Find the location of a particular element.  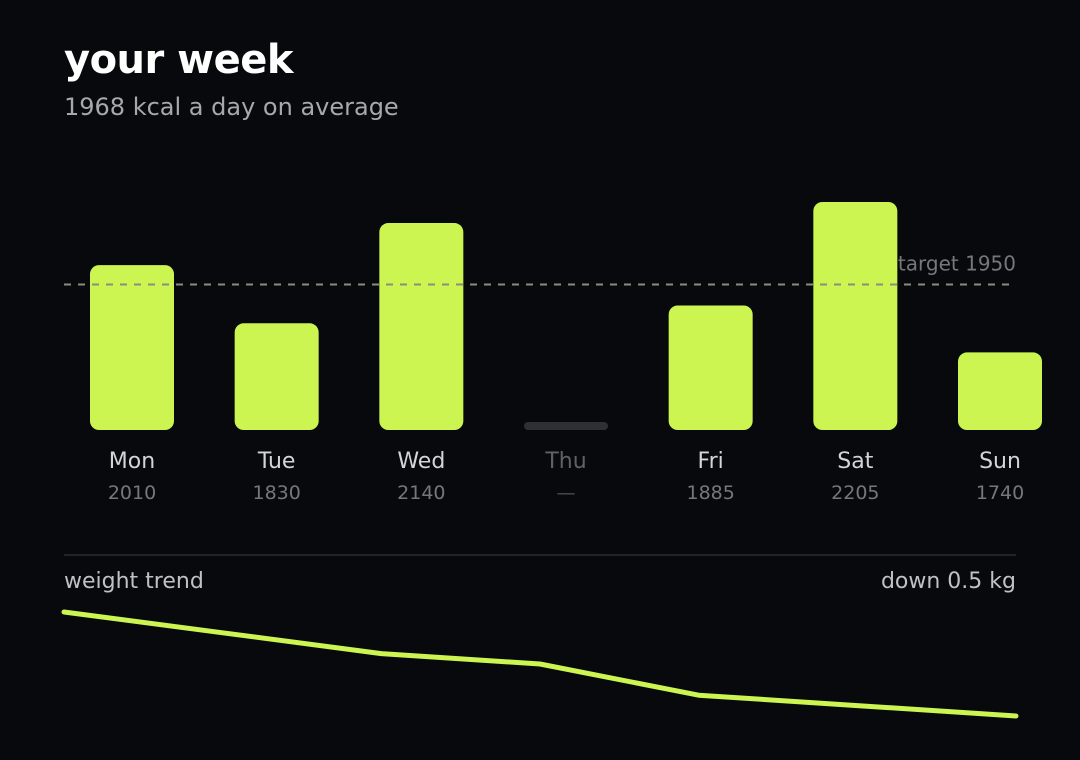

day-label-fri: Fri is located at coordinates (711, 461).